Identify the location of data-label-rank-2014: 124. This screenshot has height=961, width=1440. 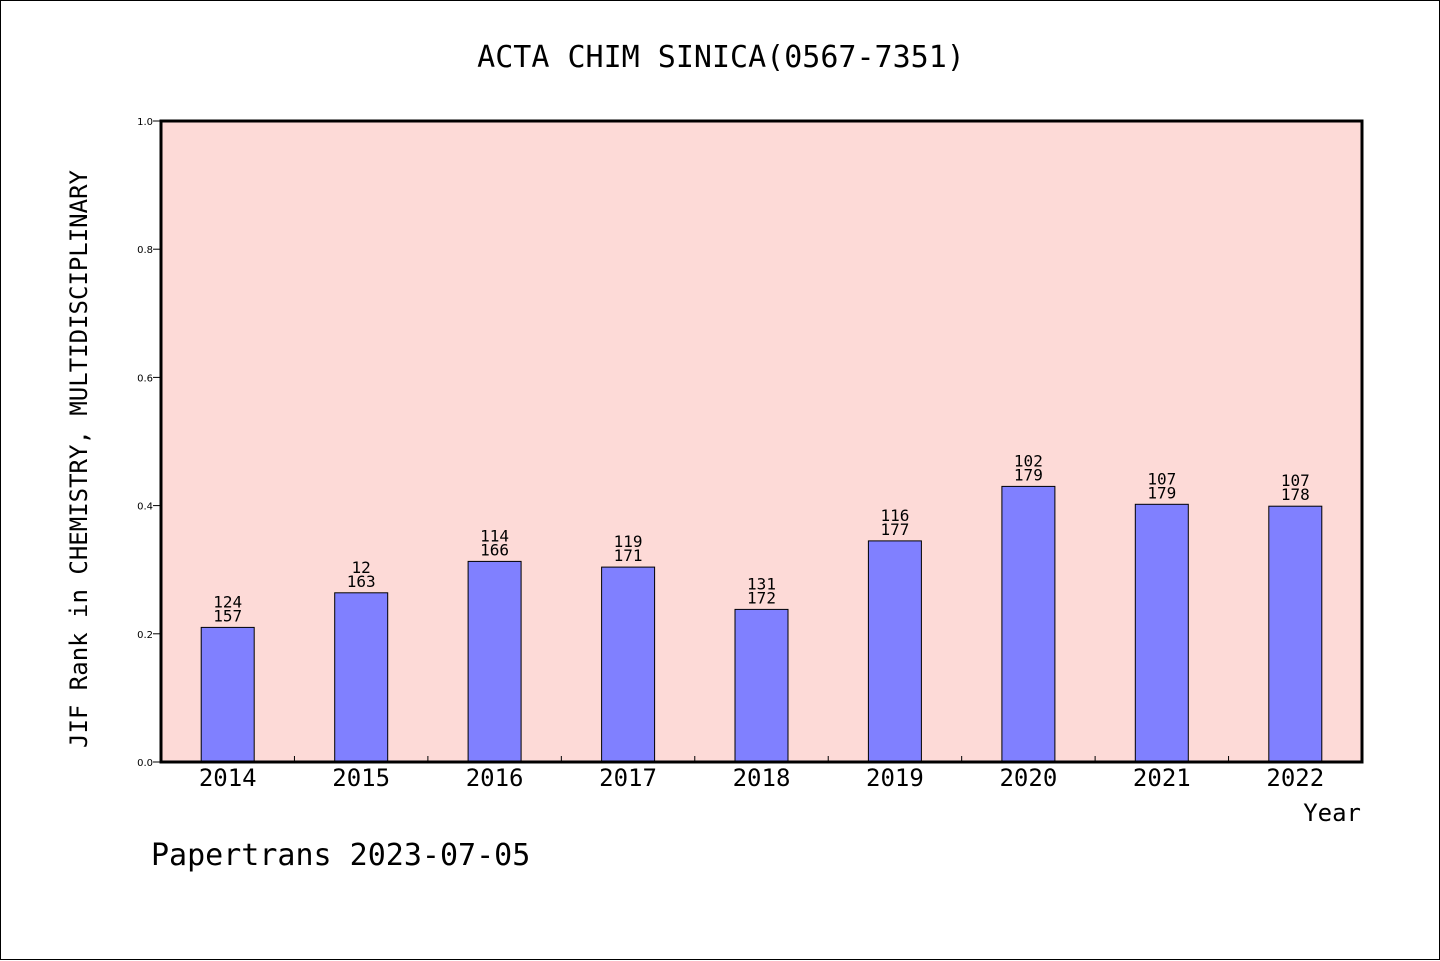
(227, 601).